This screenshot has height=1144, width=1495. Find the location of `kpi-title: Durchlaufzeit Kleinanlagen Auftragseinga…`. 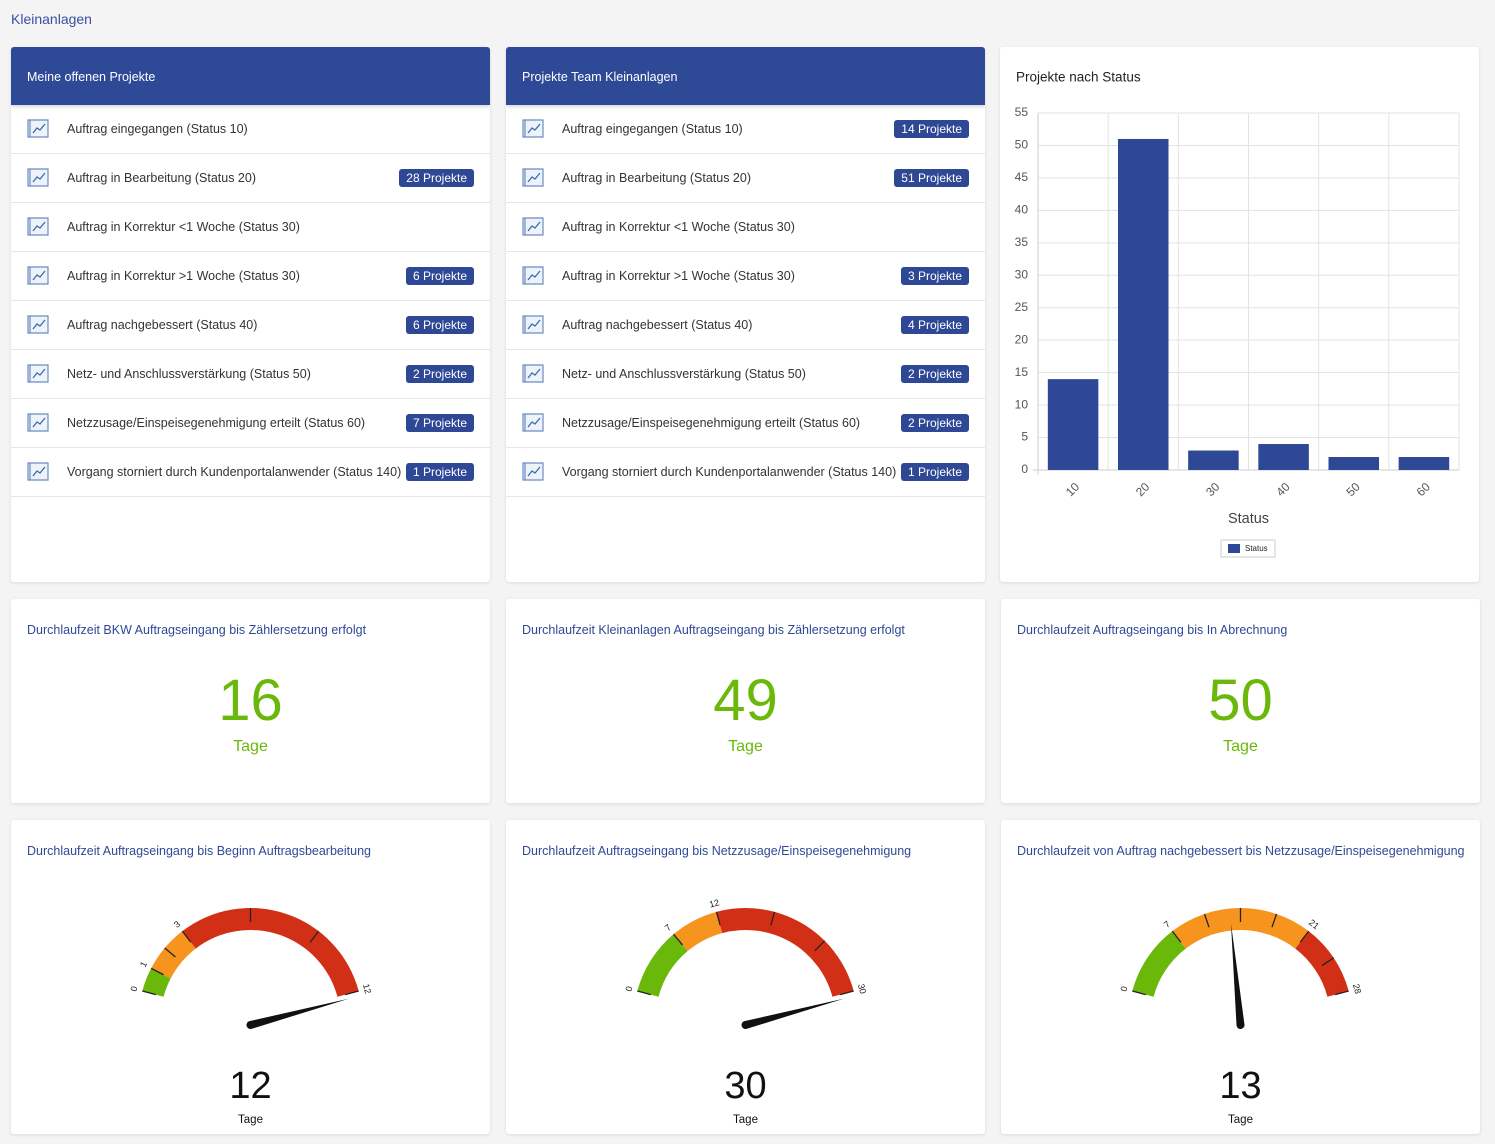

kpi-title: Durchlaufzeit Kleinanlagen Auftragseinga… is located at coordinates (713, 630).